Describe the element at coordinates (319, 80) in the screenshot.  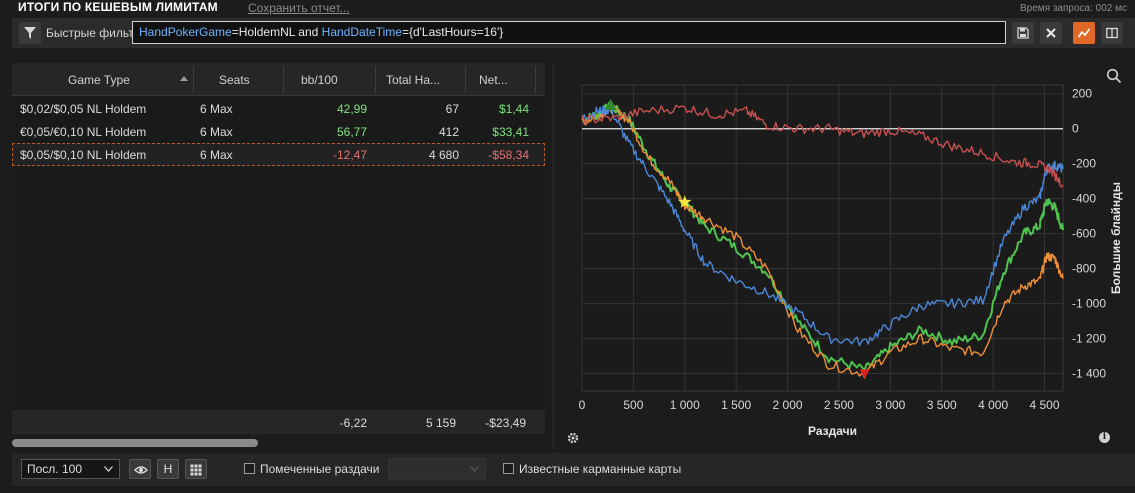
I see `column-header-bb100: bb/100` at that location.